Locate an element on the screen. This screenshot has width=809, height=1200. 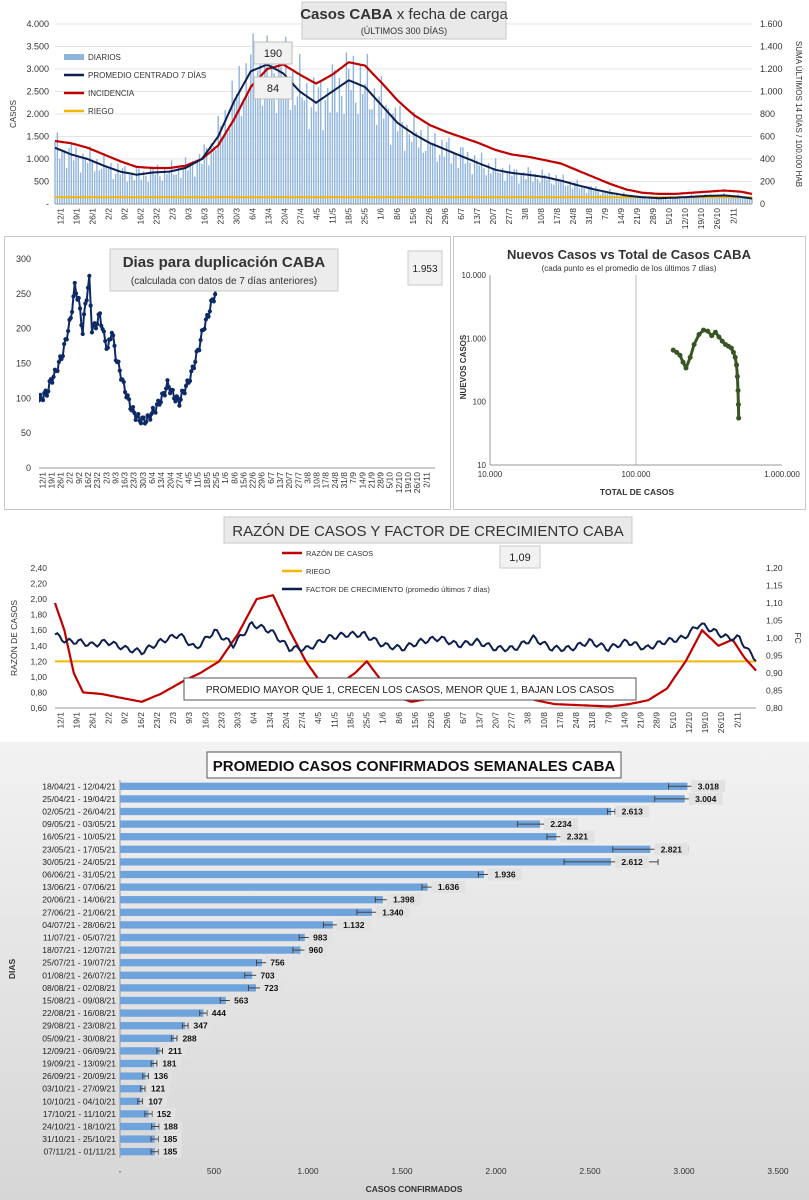
sem-data-label: 563 is located at coordinates (241, 1001).